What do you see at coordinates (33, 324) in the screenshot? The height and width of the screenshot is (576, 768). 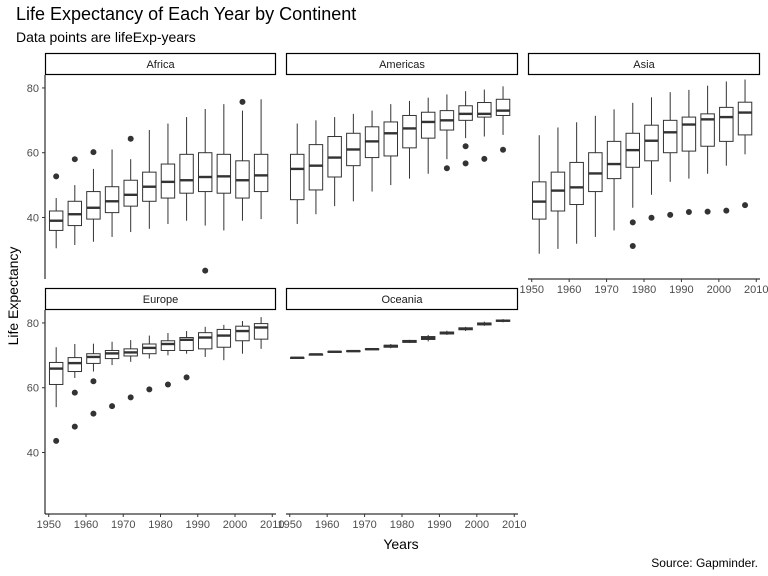 I see `y-tick-label: 80` at bounding box center [33, 324].